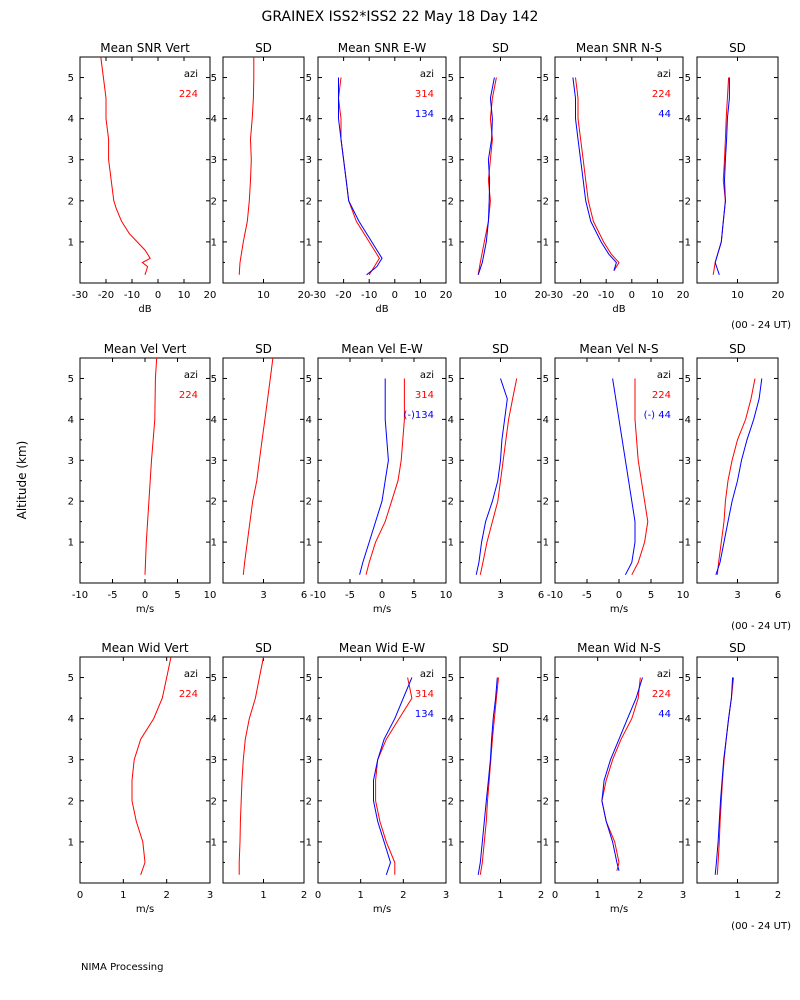  What do you see at coordinates (22, 480) in the screenshot?
I see `y-axis-label: Altitude (km)` at bounding box center [22, 480].